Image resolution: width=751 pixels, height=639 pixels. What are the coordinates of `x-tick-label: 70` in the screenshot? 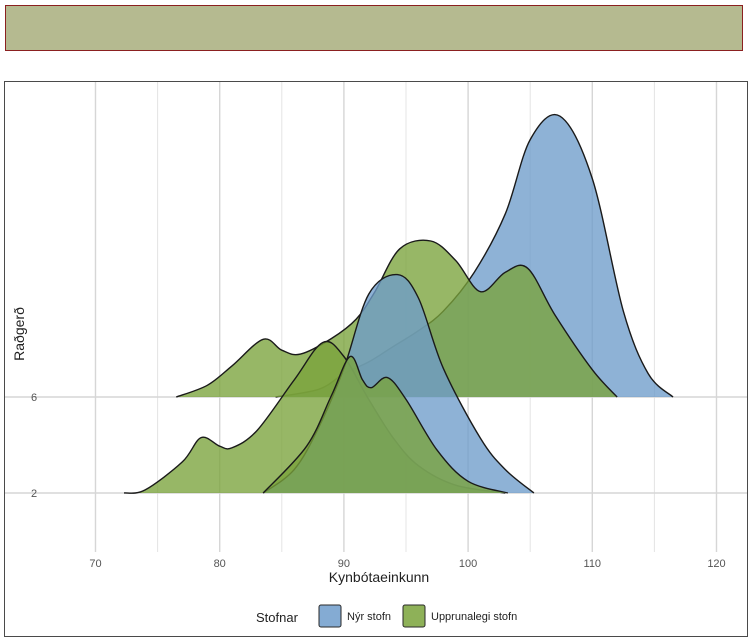 It's located at (95, 564).